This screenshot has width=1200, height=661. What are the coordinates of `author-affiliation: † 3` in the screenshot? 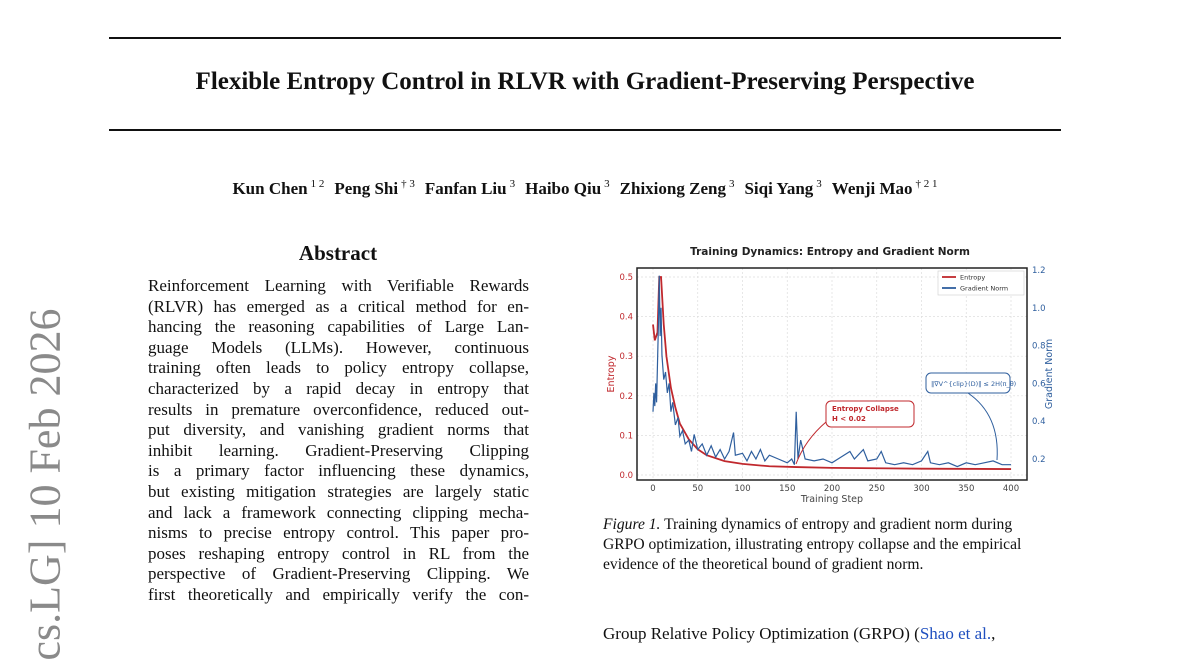 It's located at (408, 184).